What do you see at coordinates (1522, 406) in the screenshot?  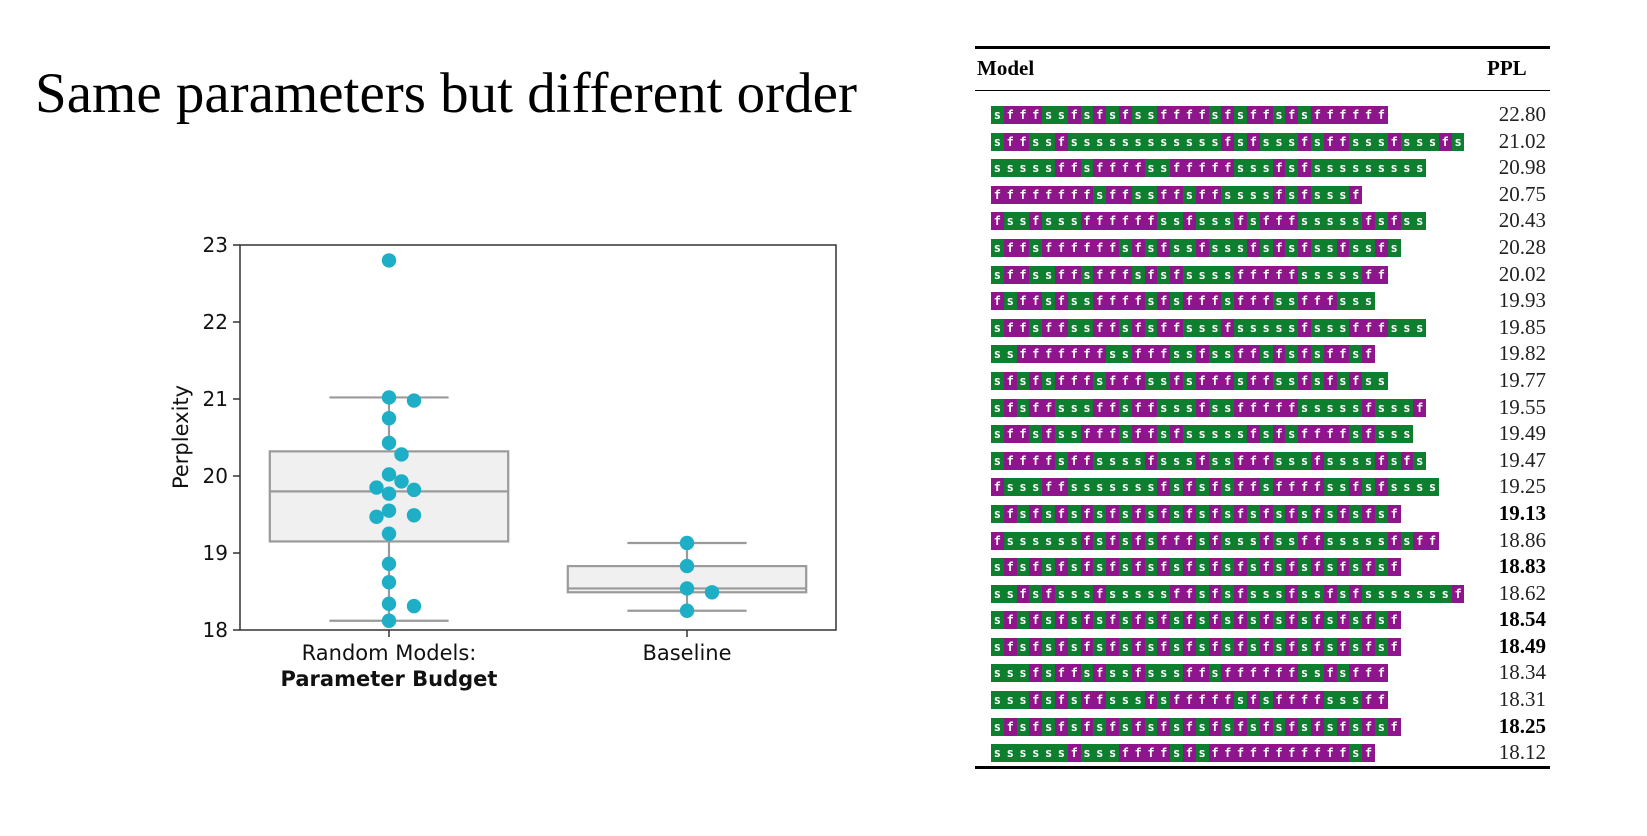 I see `ppl-value: 19.55` at bounding box center [1522, 406].